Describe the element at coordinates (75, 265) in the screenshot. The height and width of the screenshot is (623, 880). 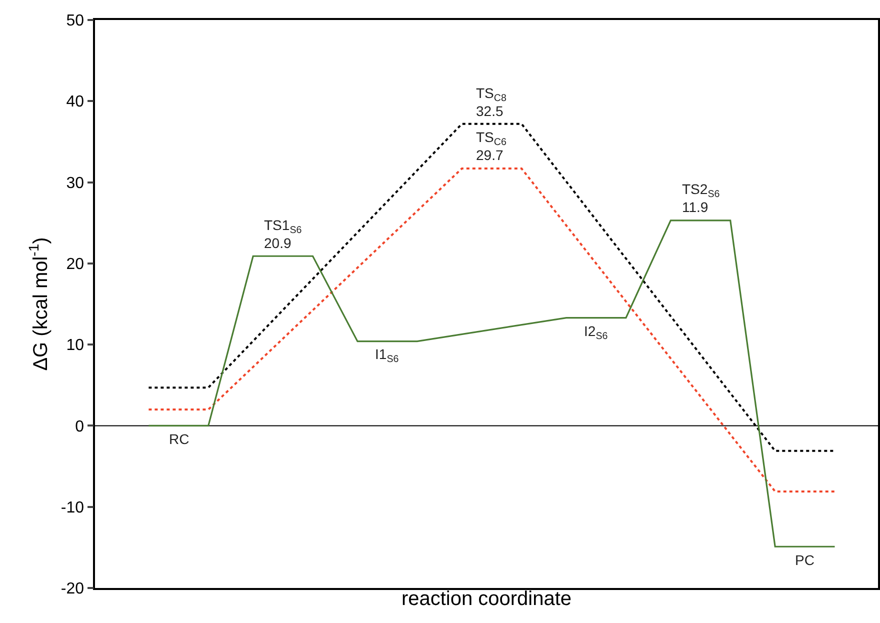
I see `y-tick-label: 20` at that location.